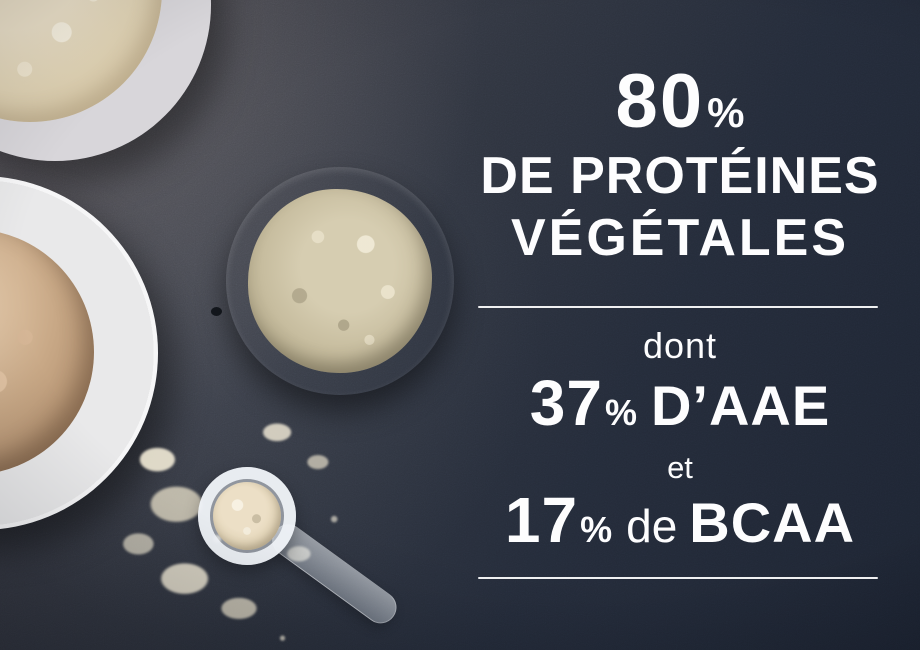 The height and width of the screenshot is (650, 920). I want to click on eaa-label: D’AAE, so click(740, 405).